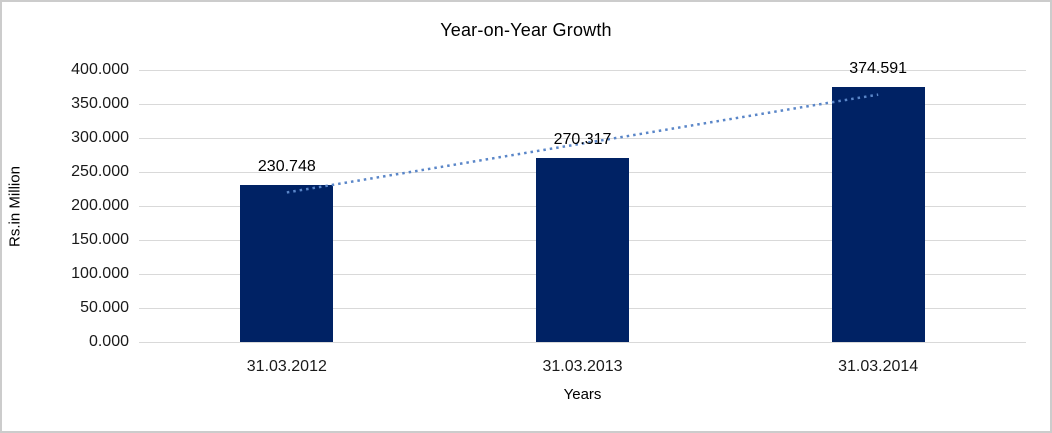  What do you see at coordinates (100, 103) in the screenshot?
I see `y-tick-label: 350.000` at bounding box center [100, 103].